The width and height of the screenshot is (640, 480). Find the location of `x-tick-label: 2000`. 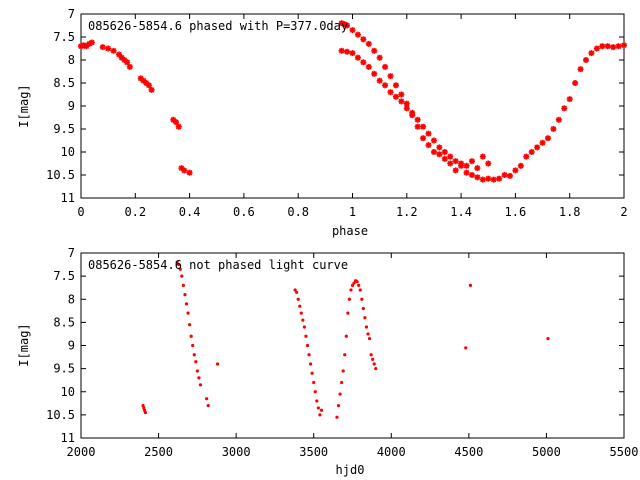

x-tick-label: 2000 is located at coordinates (81, 452).